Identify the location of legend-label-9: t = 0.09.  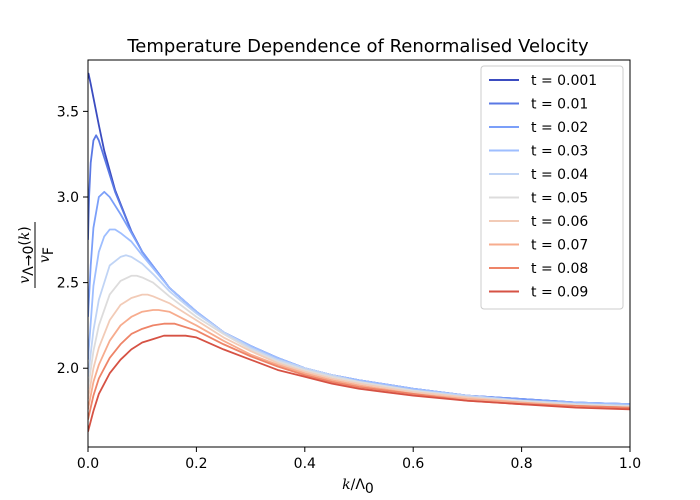
(559, 293).